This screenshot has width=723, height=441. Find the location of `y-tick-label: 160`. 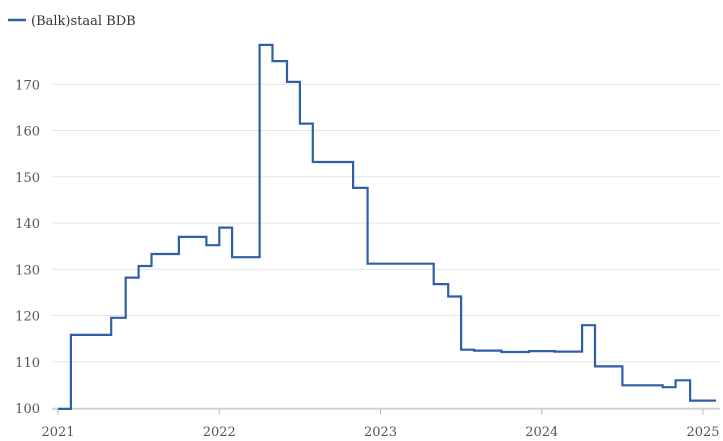

y-tick-label: 160 is located at coordinates (27, 132).